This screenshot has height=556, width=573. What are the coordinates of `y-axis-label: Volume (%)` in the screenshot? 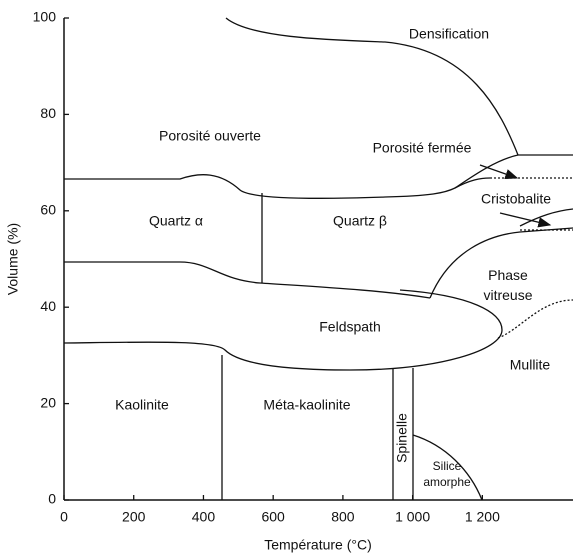 It's located at (13, 259).